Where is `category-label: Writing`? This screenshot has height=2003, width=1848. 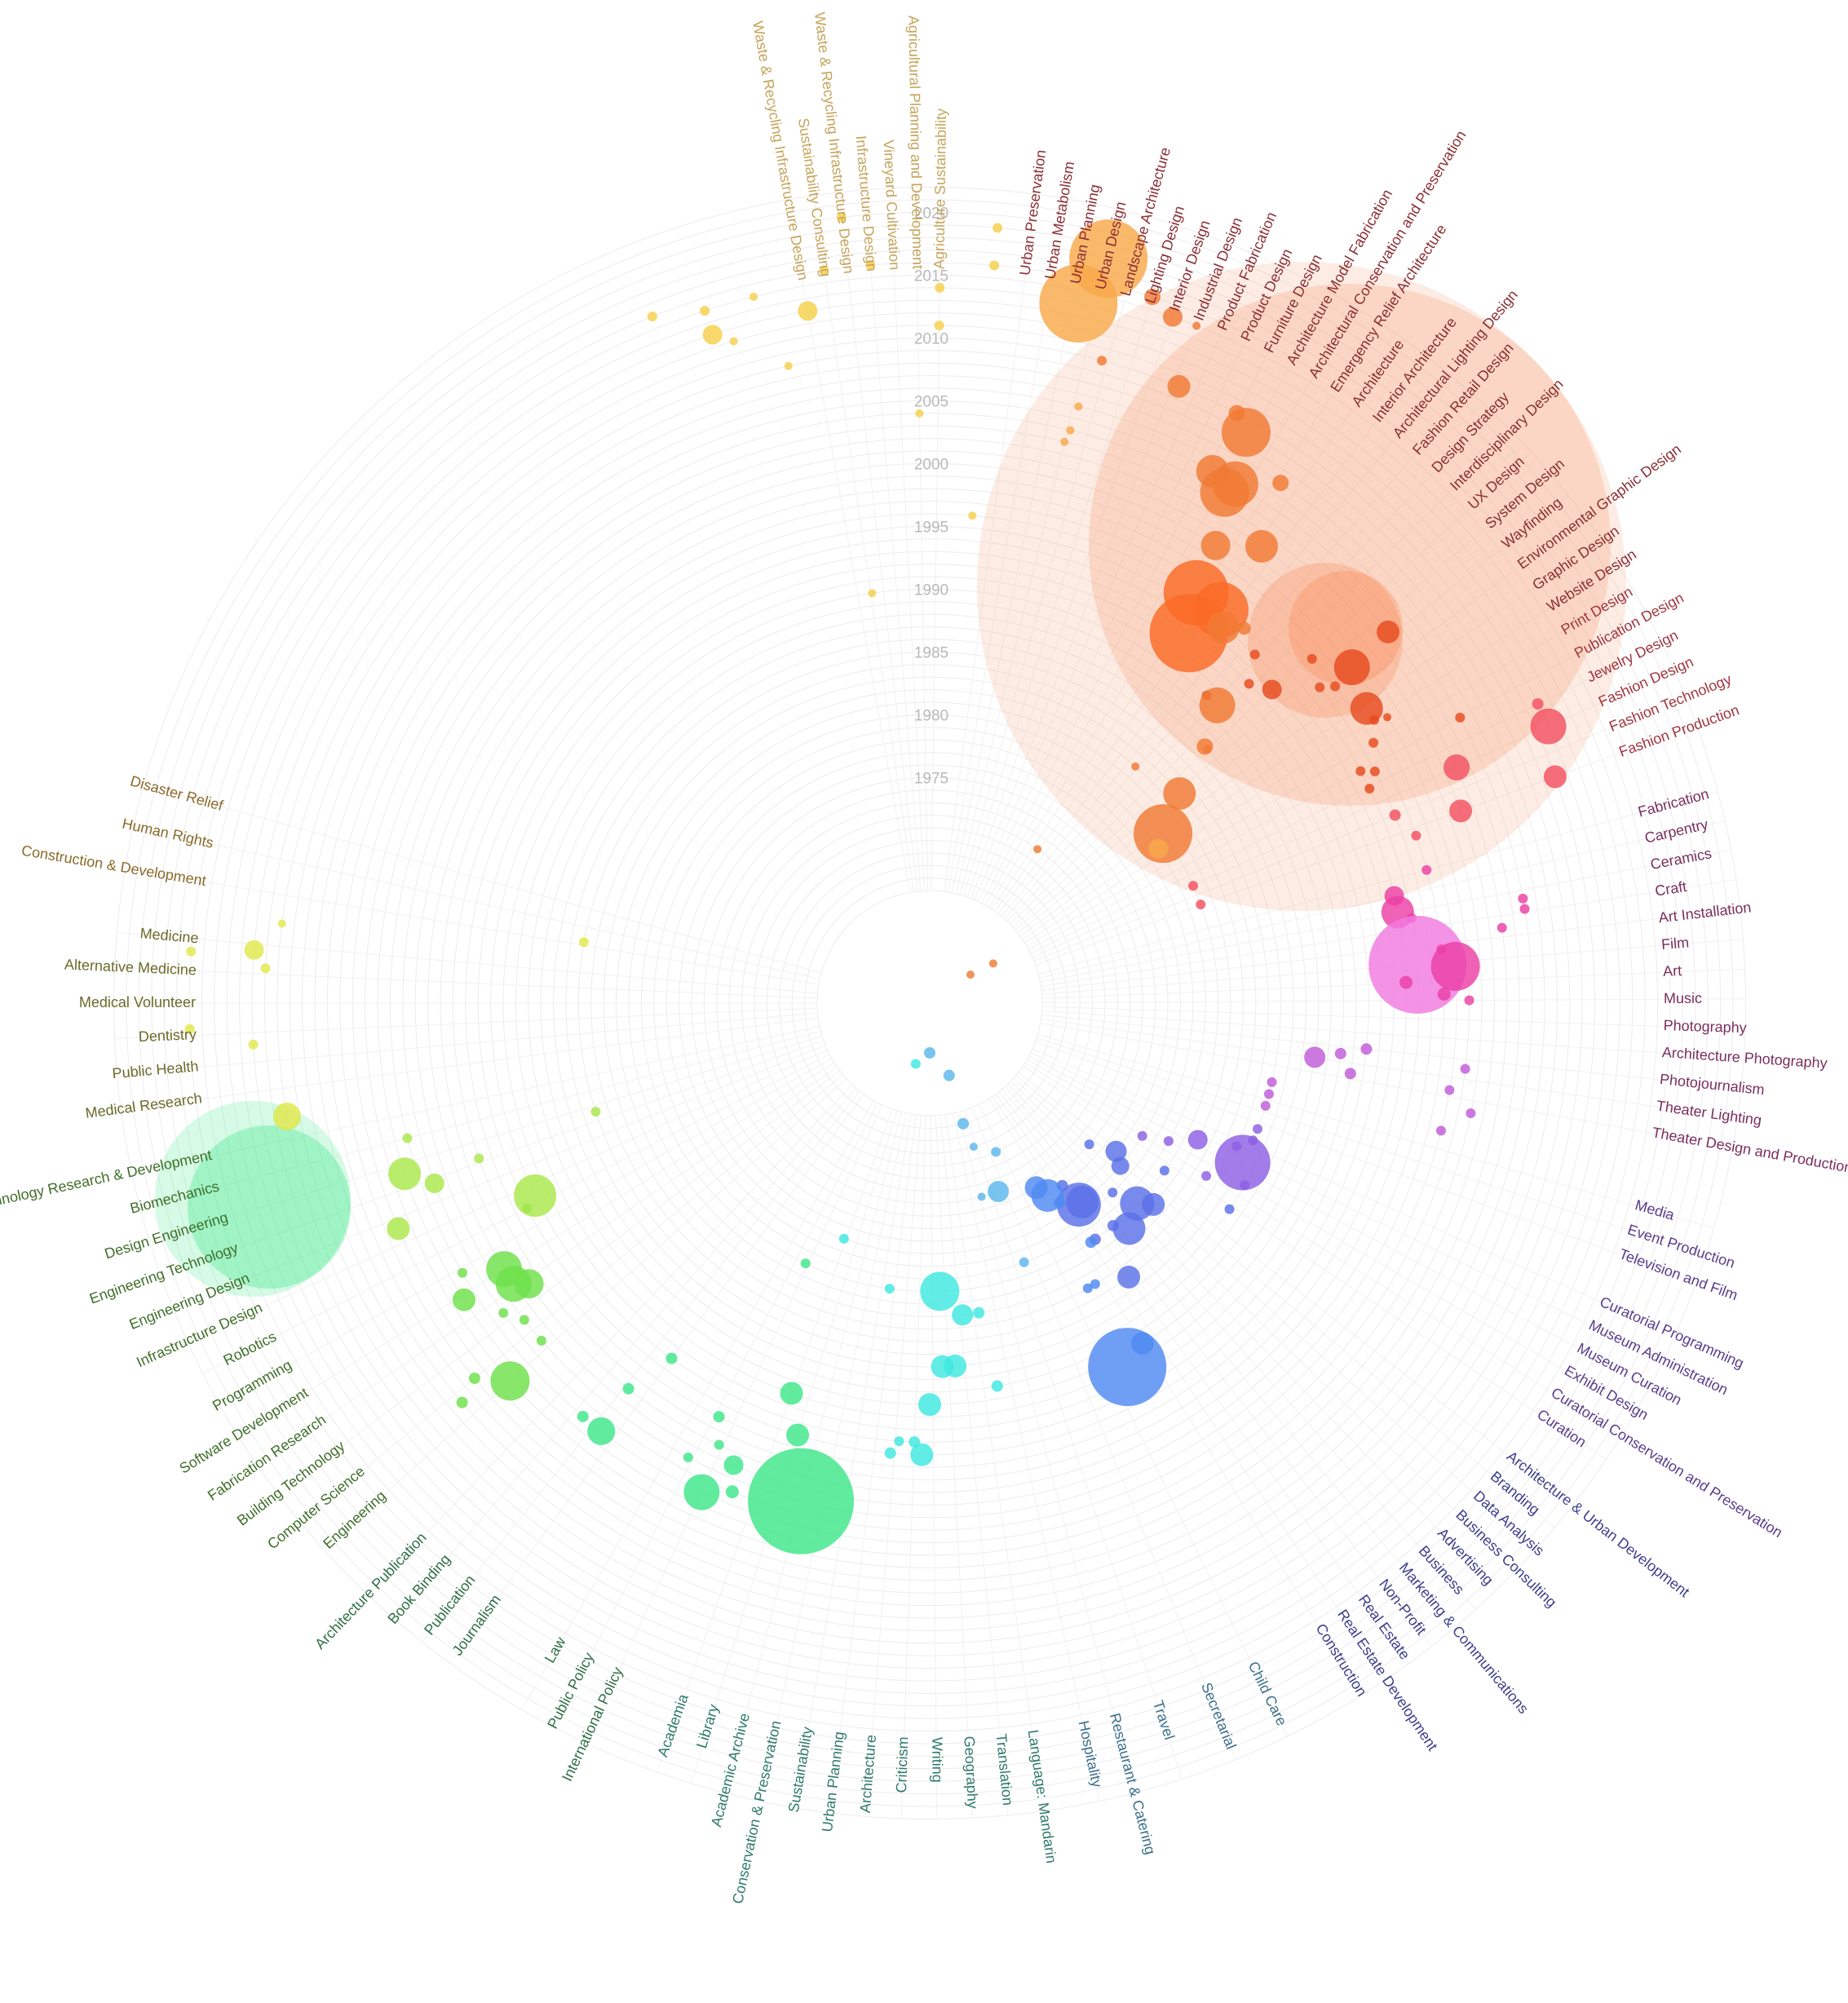
category-label: Writing is located at coordinates (937, 1760).